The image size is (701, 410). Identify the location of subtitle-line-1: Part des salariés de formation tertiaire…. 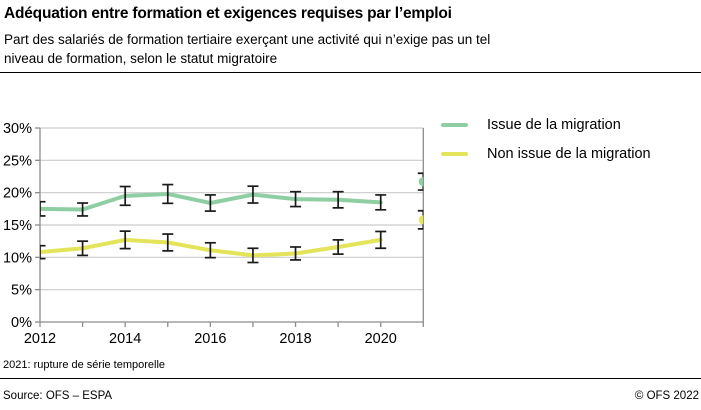
(247, 39).